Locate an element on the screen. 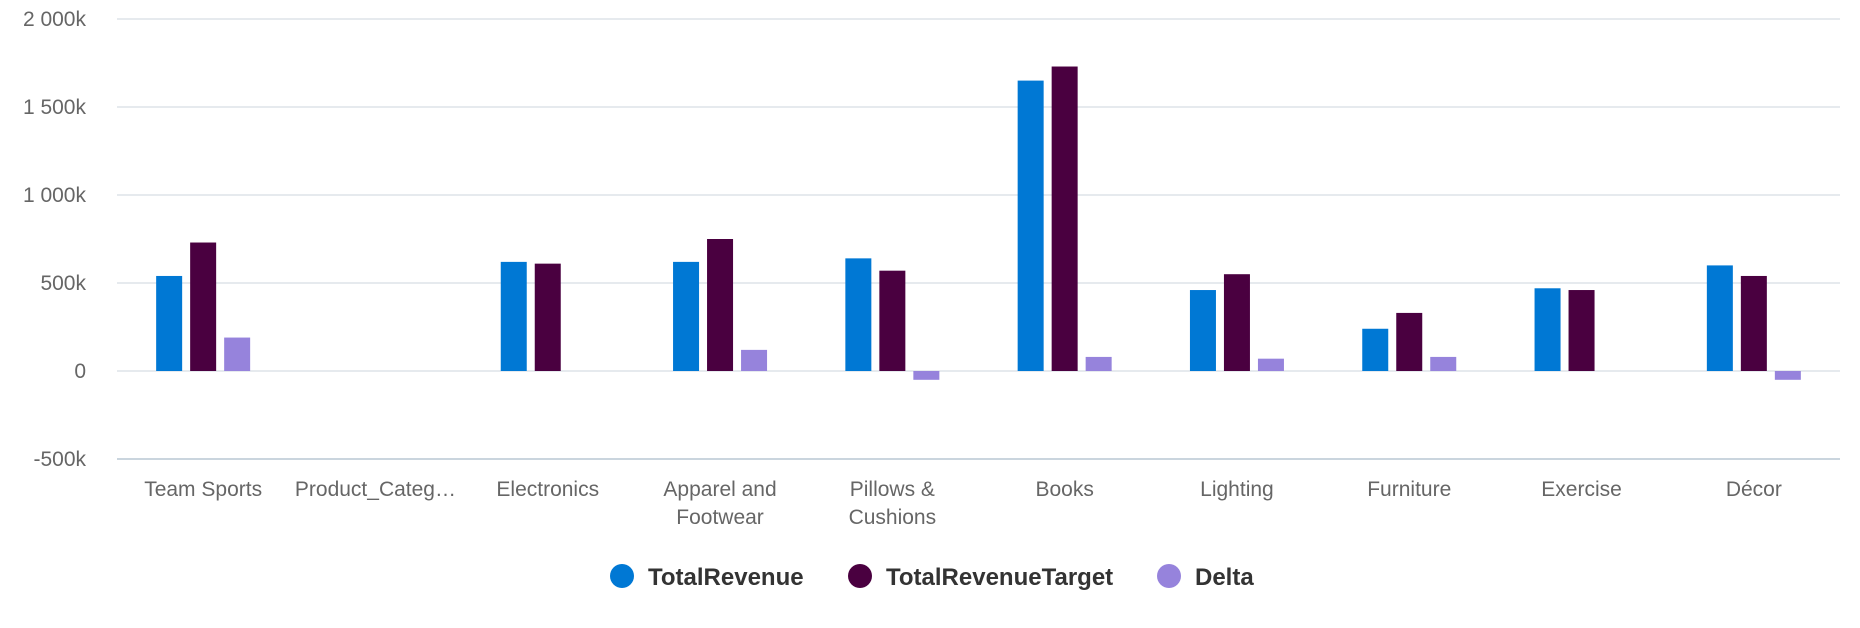  legend-marker-delta is located at coordinates (1169, 576).